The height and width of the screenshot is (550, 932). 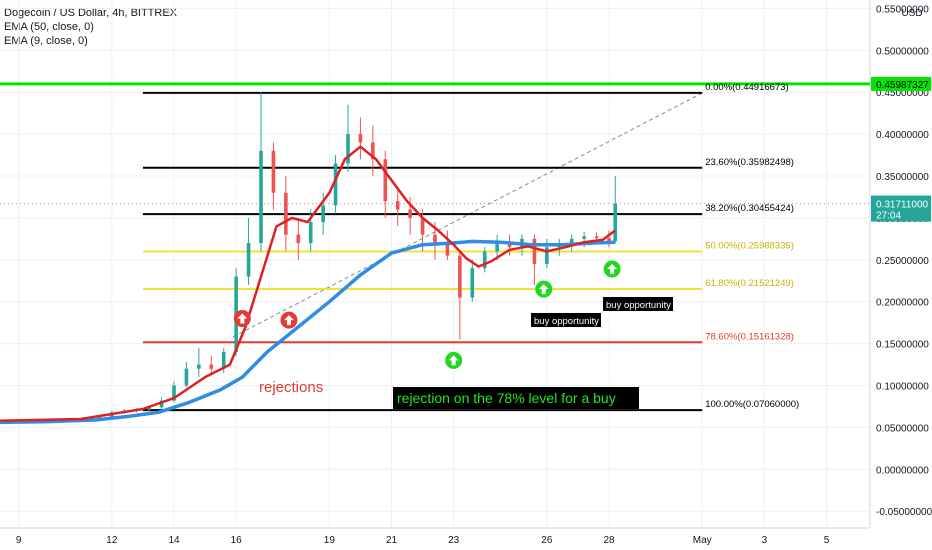 I want to click on y-tick-label: 0.55000000, so click(x=902, y=9).